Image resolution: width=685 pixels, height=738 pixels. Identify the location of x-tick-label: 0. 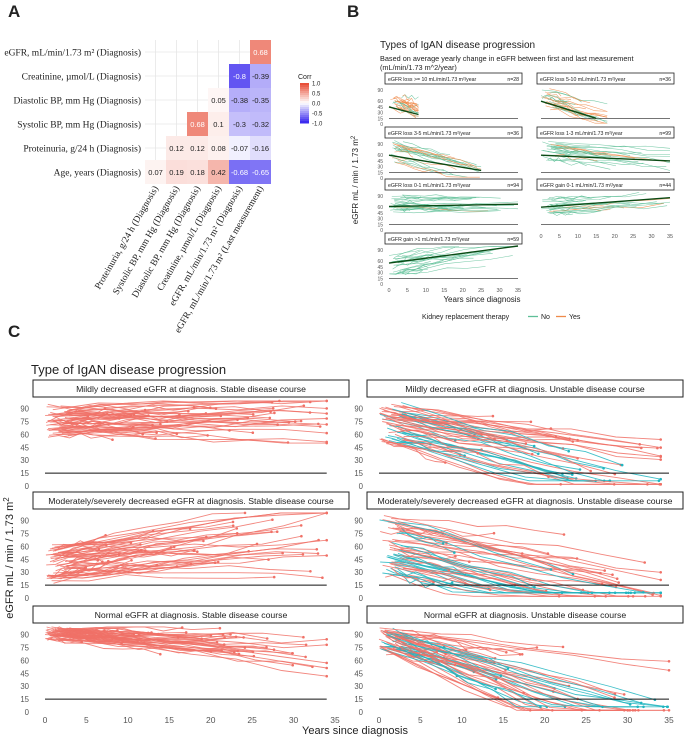
(45, 720).